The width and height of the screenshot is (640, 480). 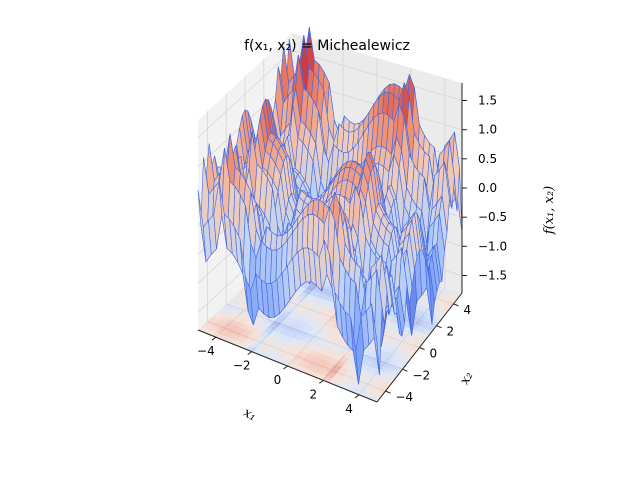 What do you see at coordinates (492, 276) in the screenshot?
I see `z-tick-label: −1.5` at bounding box center [492, 276].